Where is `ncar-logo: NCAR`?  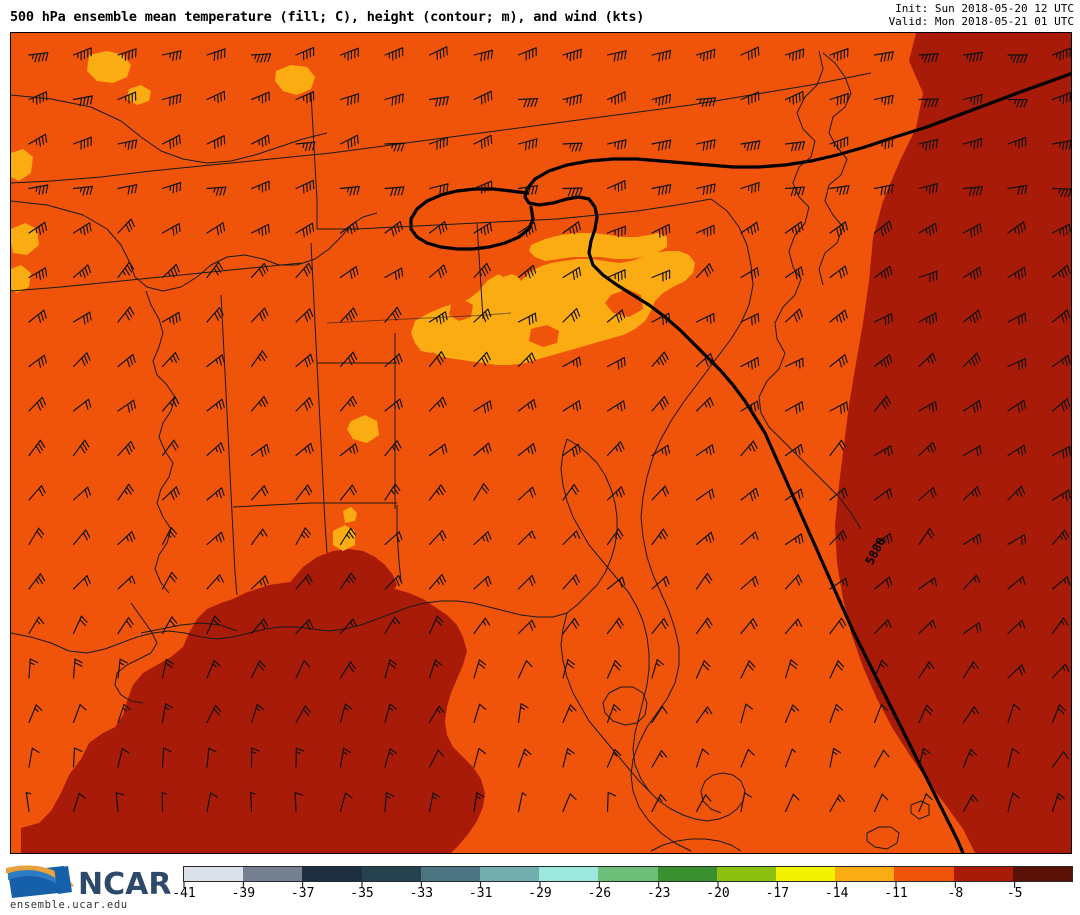
ncar-logo: NCAR is located at coordinates (89, 887).